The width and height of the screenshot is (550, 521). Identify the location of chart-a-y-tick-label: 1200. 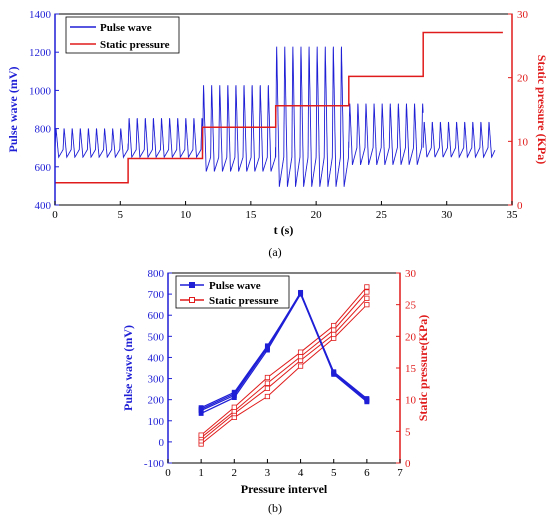
(40, 53).